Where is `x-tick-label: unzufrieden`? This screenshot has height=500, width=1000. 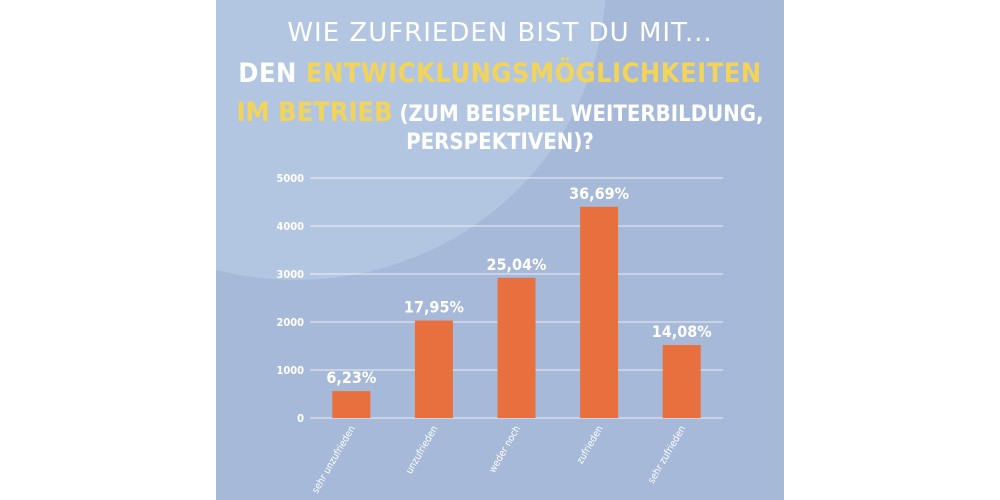
x-tick-label: unzufrieden is located at coordinates (422, 450).